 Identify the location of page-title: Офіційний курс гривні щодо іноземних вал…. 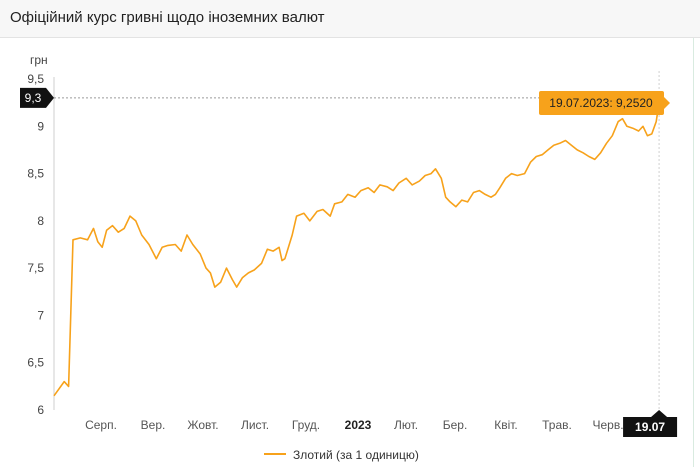
(167, 17).